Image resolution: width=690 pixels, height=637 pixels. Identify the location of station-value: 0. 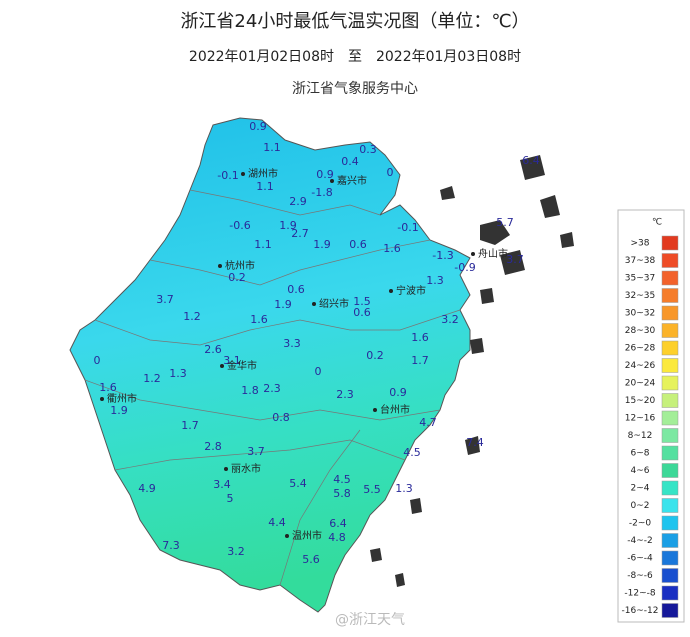
(97, 360).